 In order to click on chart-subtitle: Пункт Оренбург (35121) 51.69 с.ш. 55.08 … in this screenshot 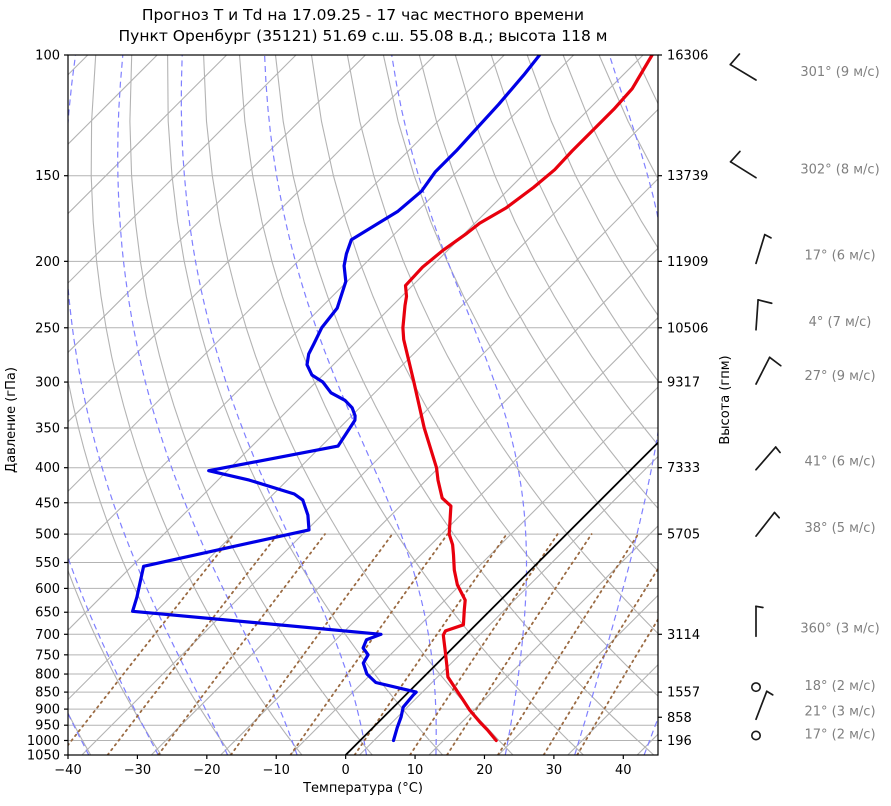, I will do `click(363, 36)`.